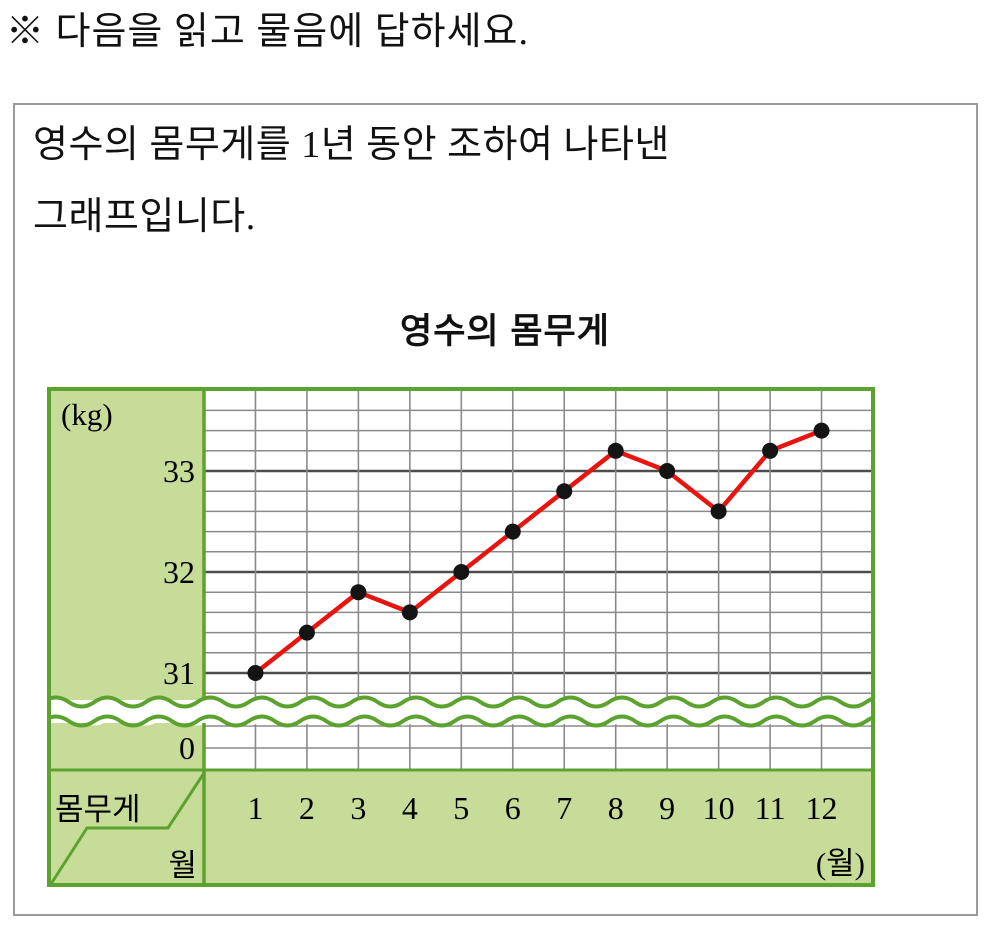 This screenshot has width=993, height=925. I want to click on corner-diagonal, so click(127, 828).